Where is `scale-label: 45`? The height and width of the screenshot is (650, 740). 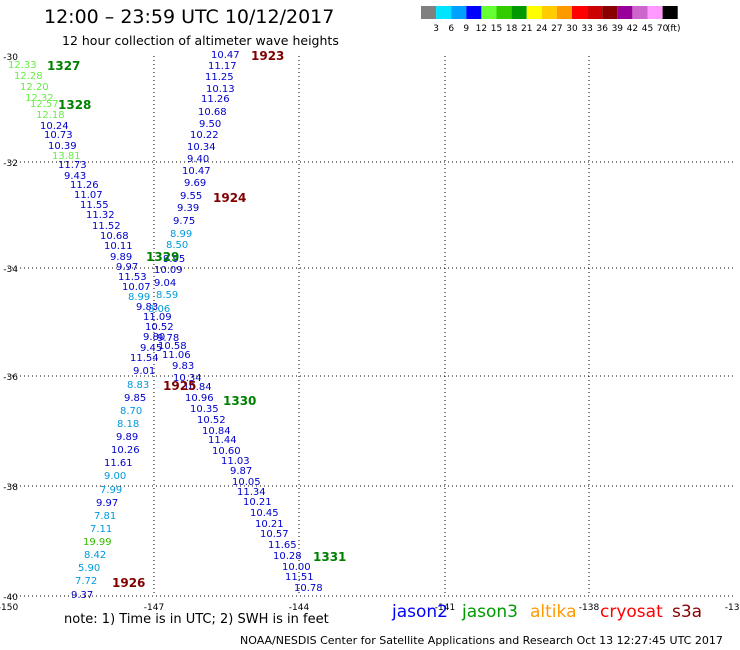 scale-label: 45 is located at coordinates (647, 29).